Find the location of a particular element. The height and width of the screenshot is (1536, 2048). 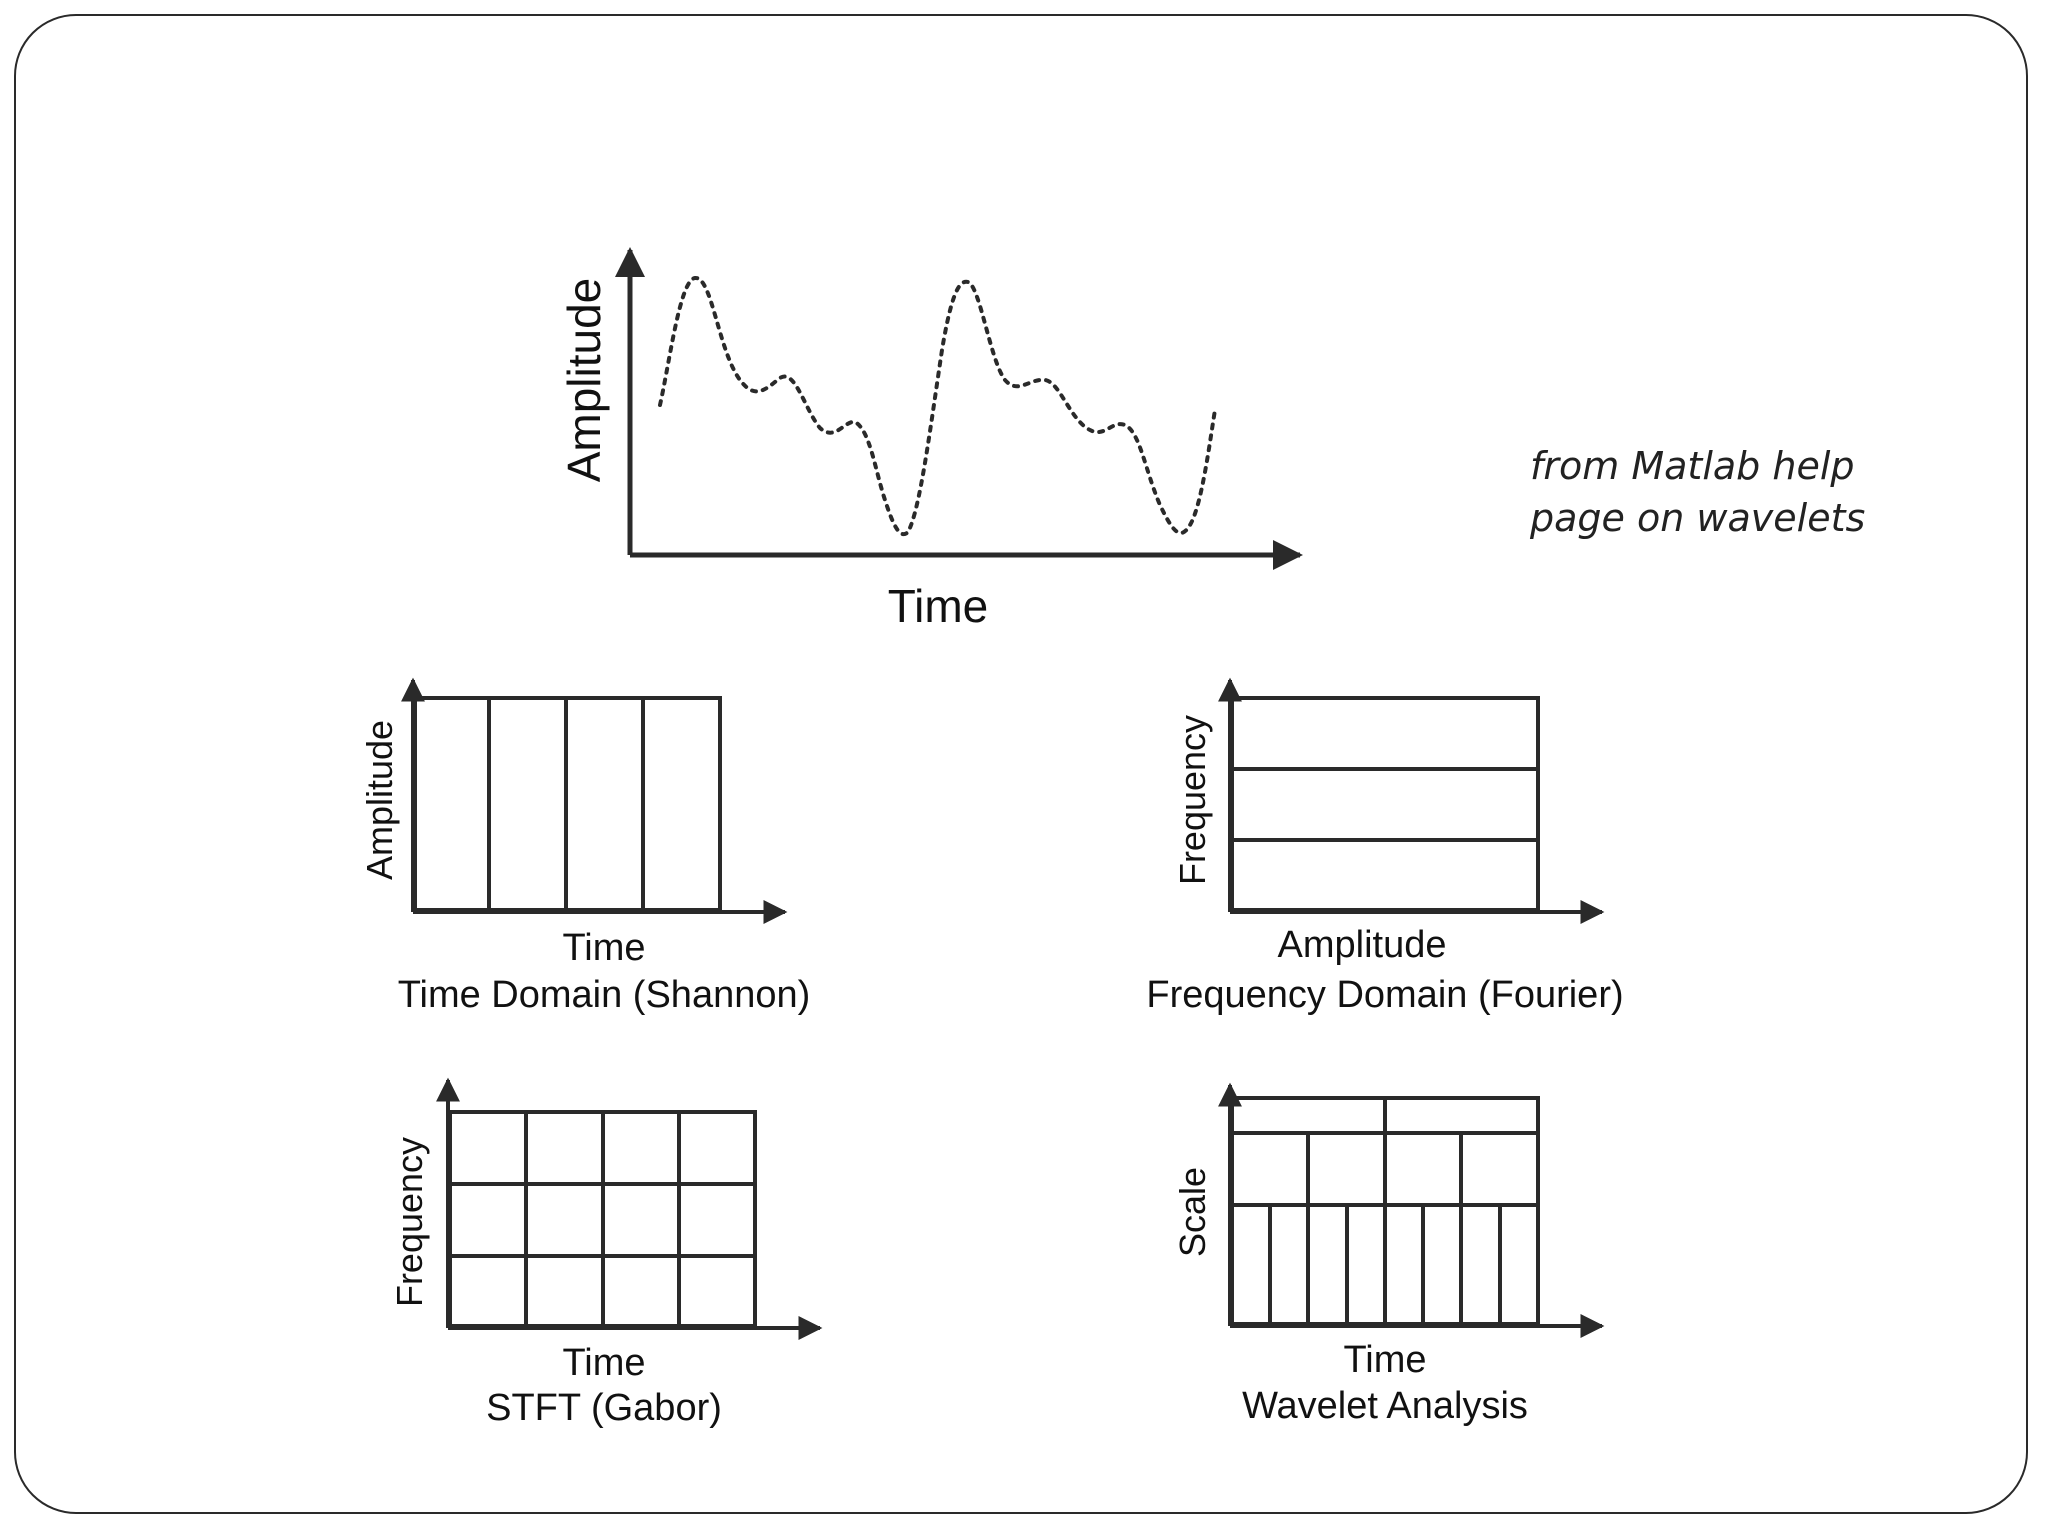

signal-panel: Amplitude Time is located at coordinates (930, 439).